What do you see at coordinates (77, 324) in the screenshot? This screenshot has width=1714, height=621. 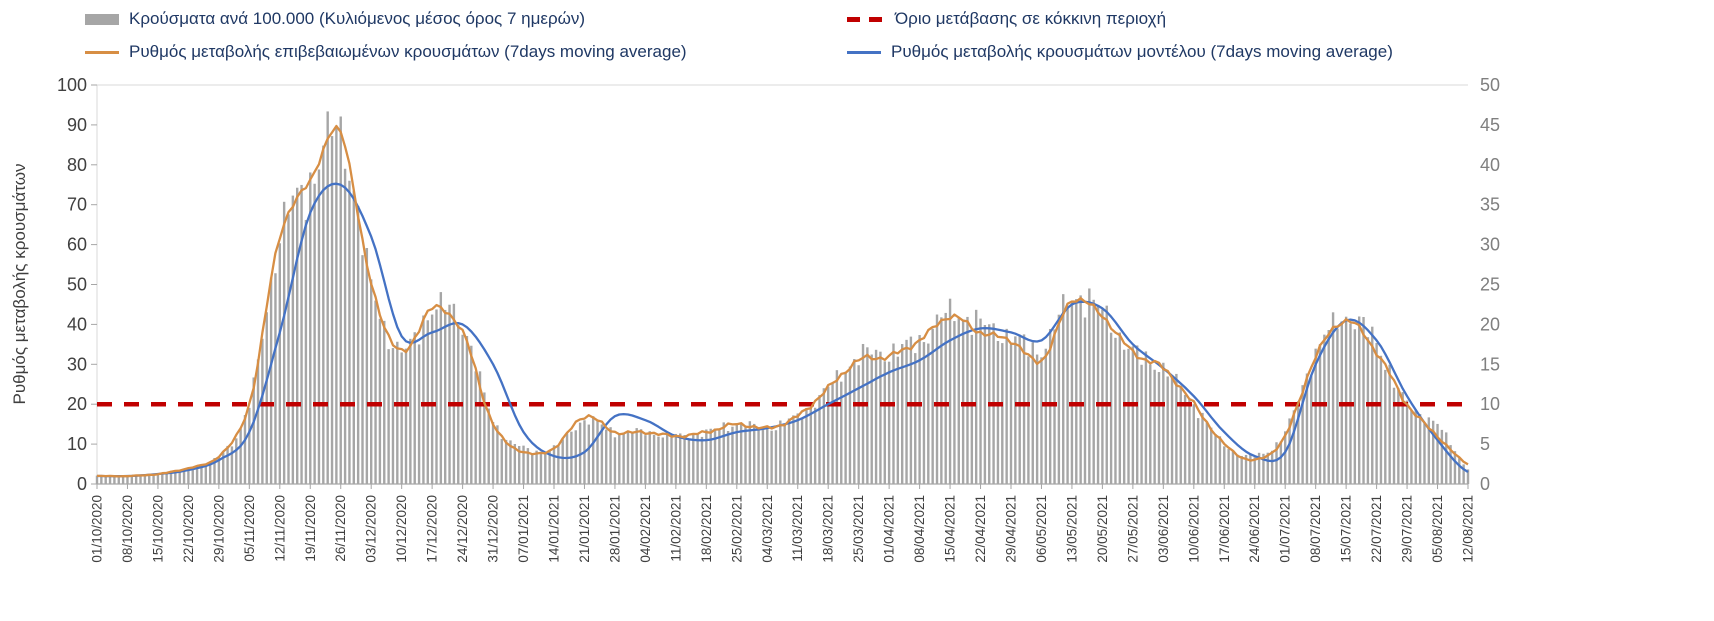 I see `left-axis-tick-label: 40` at bounding box center [77, 324].